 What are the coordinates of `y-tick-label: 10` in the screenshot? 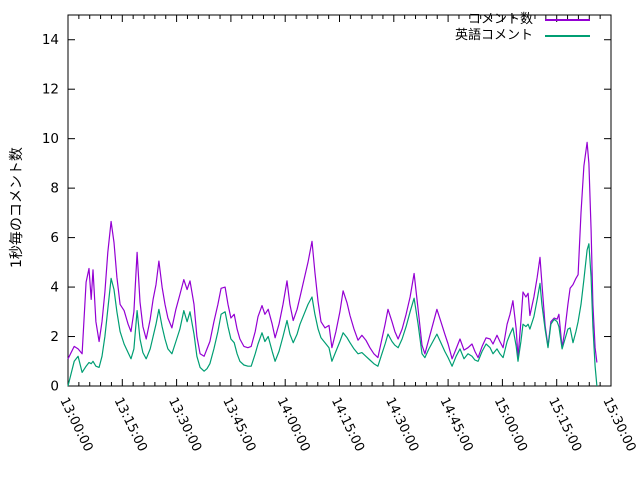 It's located at (50, 139).